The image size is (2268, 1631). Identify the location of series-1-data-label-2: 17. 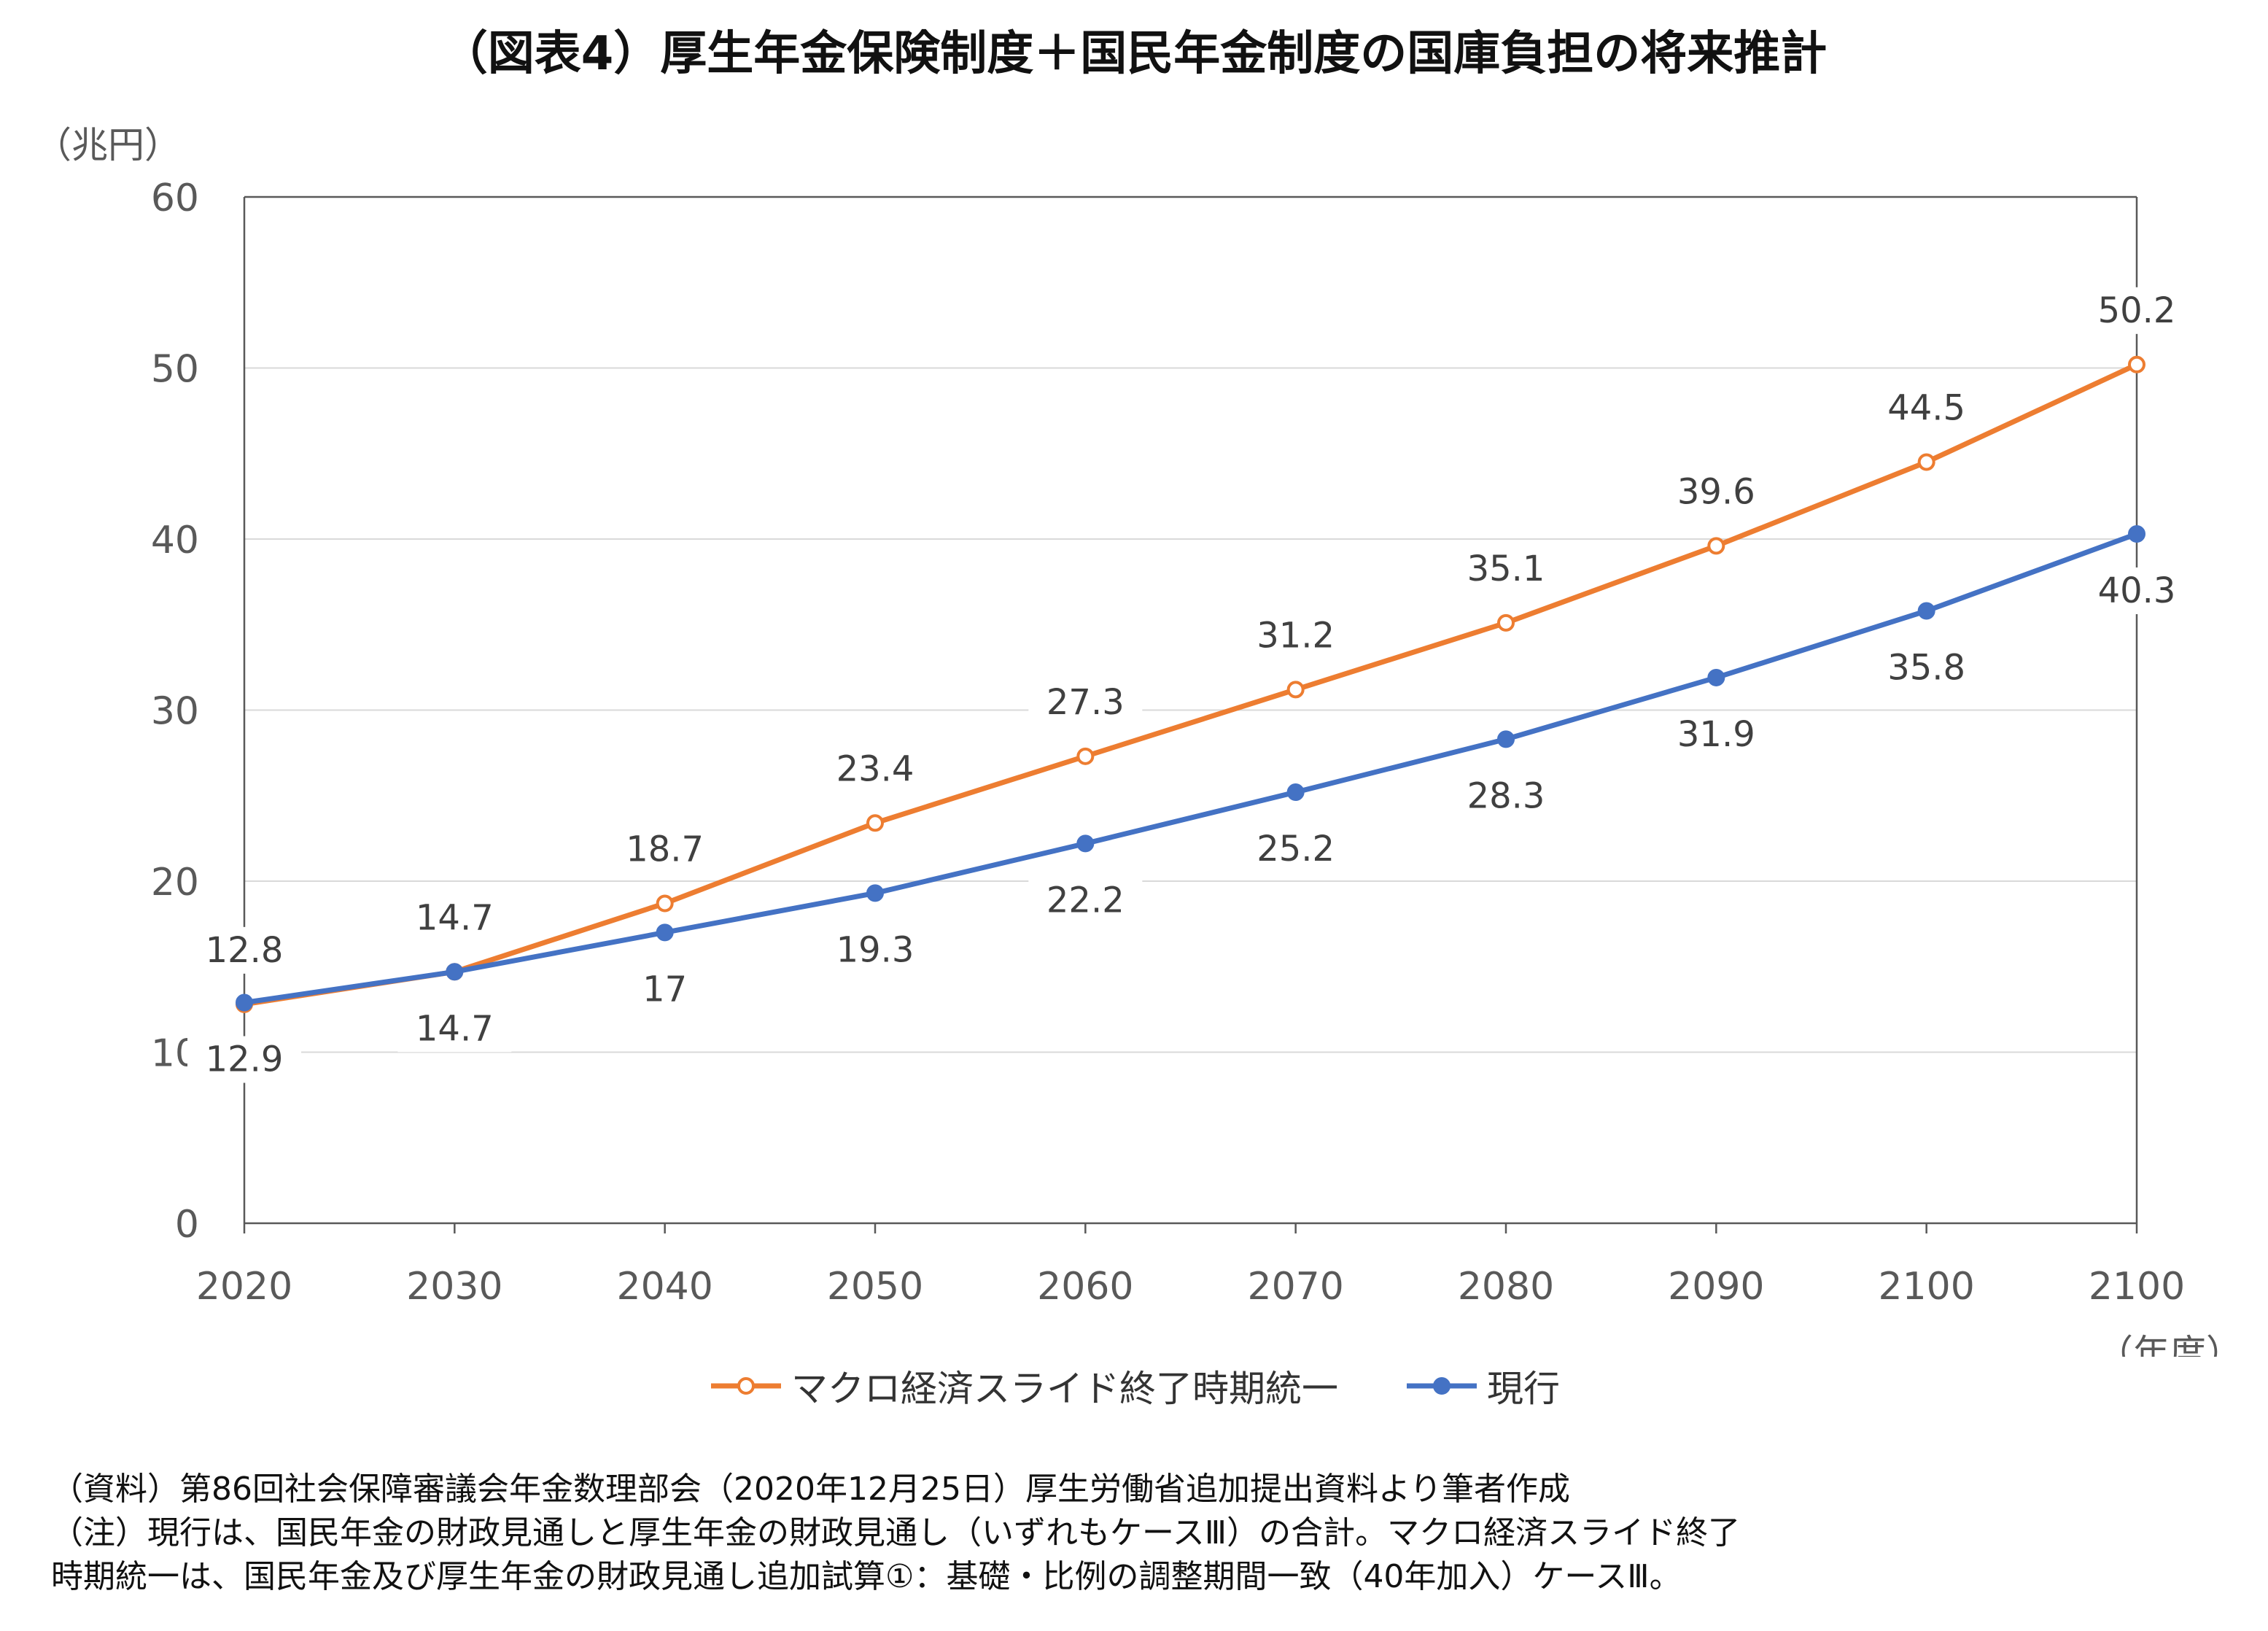
(664, 990).